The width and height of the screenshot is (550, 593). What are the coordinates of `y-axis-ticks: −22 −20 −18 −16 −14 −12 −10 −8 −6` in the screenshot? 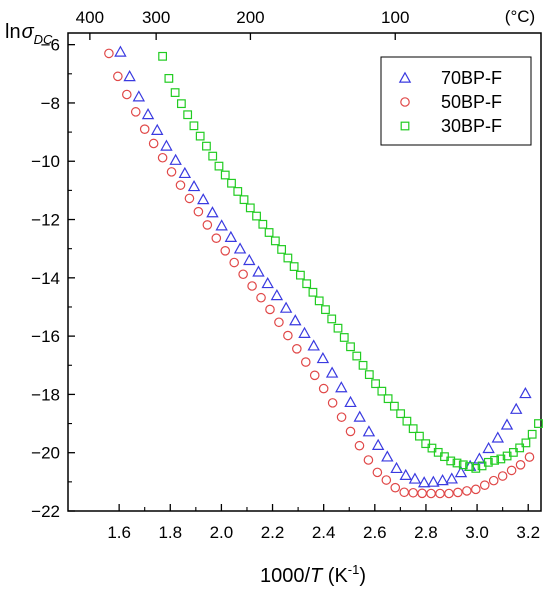 It's located at (53, 278).